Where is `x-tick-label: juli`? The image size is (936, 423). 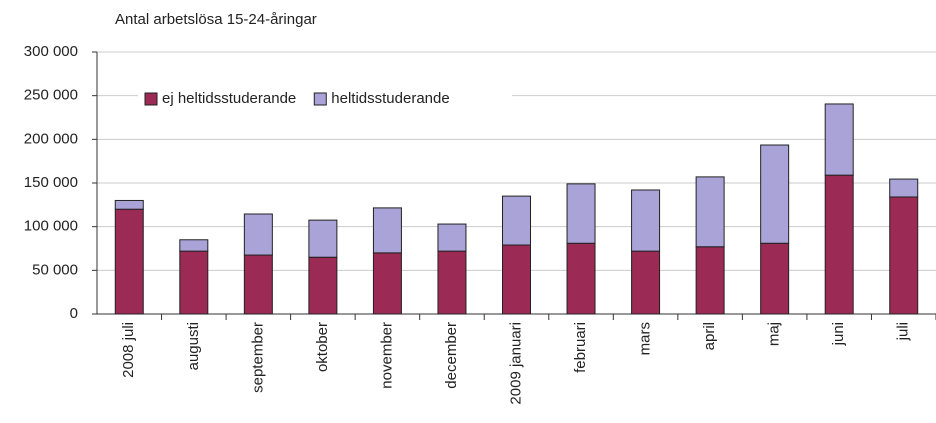 x-tick-label: juli is located at coordinates (903, 331).